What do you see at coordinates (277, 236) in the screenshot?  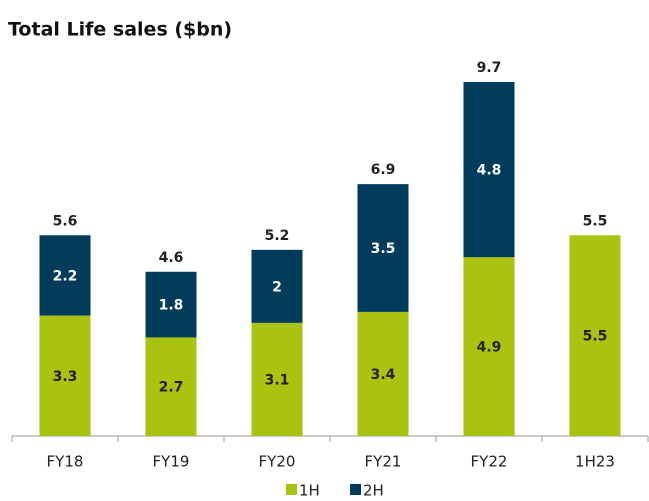 I see `total-label: 5.2` at bounding box center [277, 236].